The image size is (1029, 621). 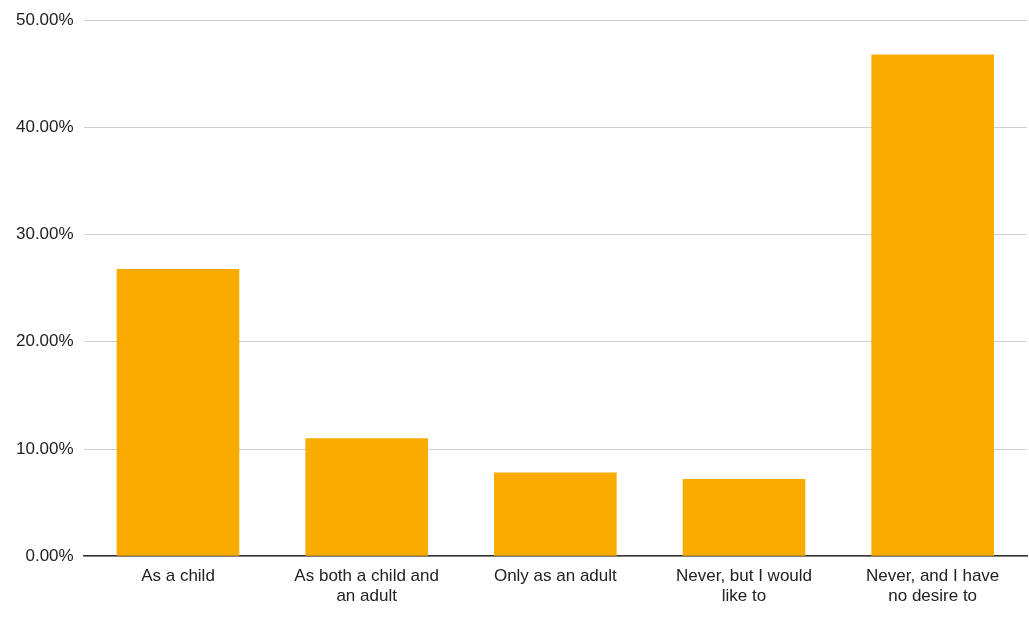 I want to click on x-tick-label: Never, and I have no desire to, so click(x=933, y=586).